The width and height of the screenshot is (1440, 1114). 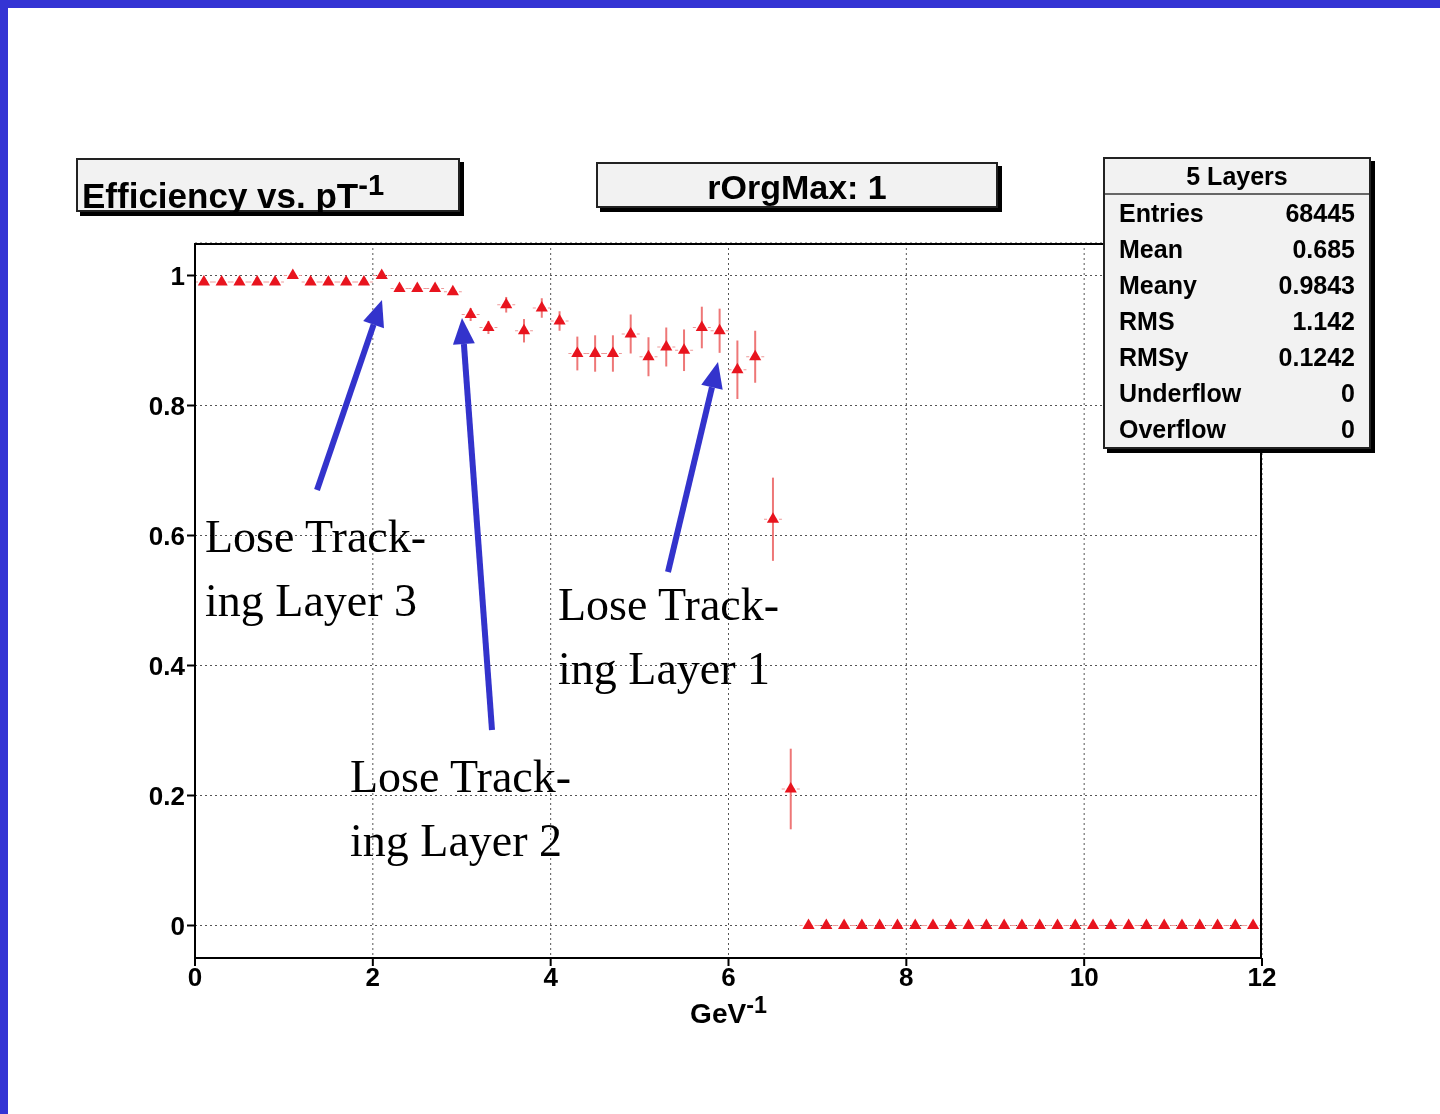 I want to click on text: Underflow 0, so click(x=1237, y=393).